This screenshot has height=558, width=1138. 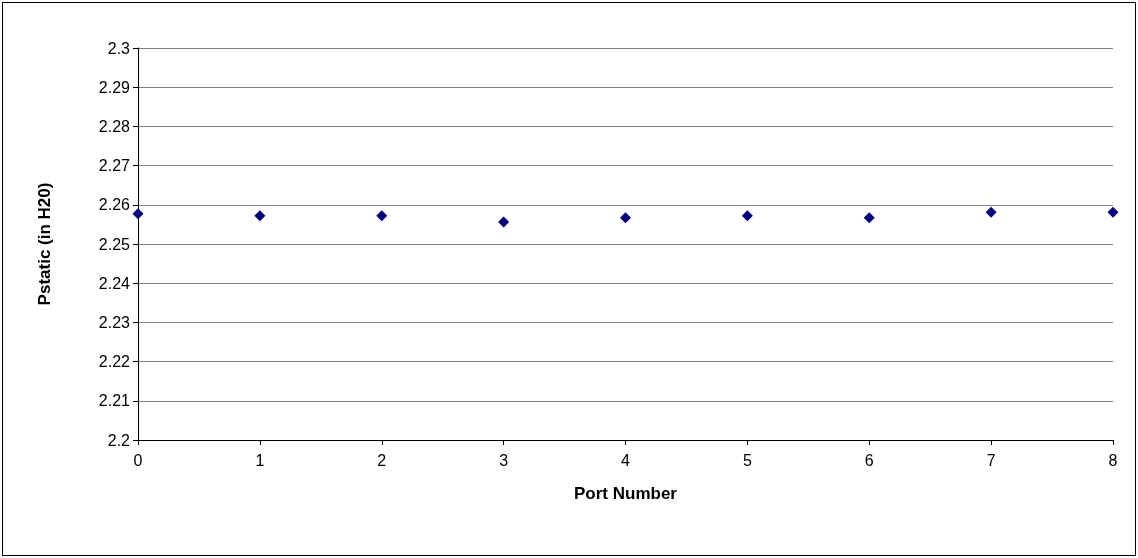 What do you see at coordinates (626, 493) in the screenshot?
I see `x-axis-title: Port Number` at bounding box center [626, 493].